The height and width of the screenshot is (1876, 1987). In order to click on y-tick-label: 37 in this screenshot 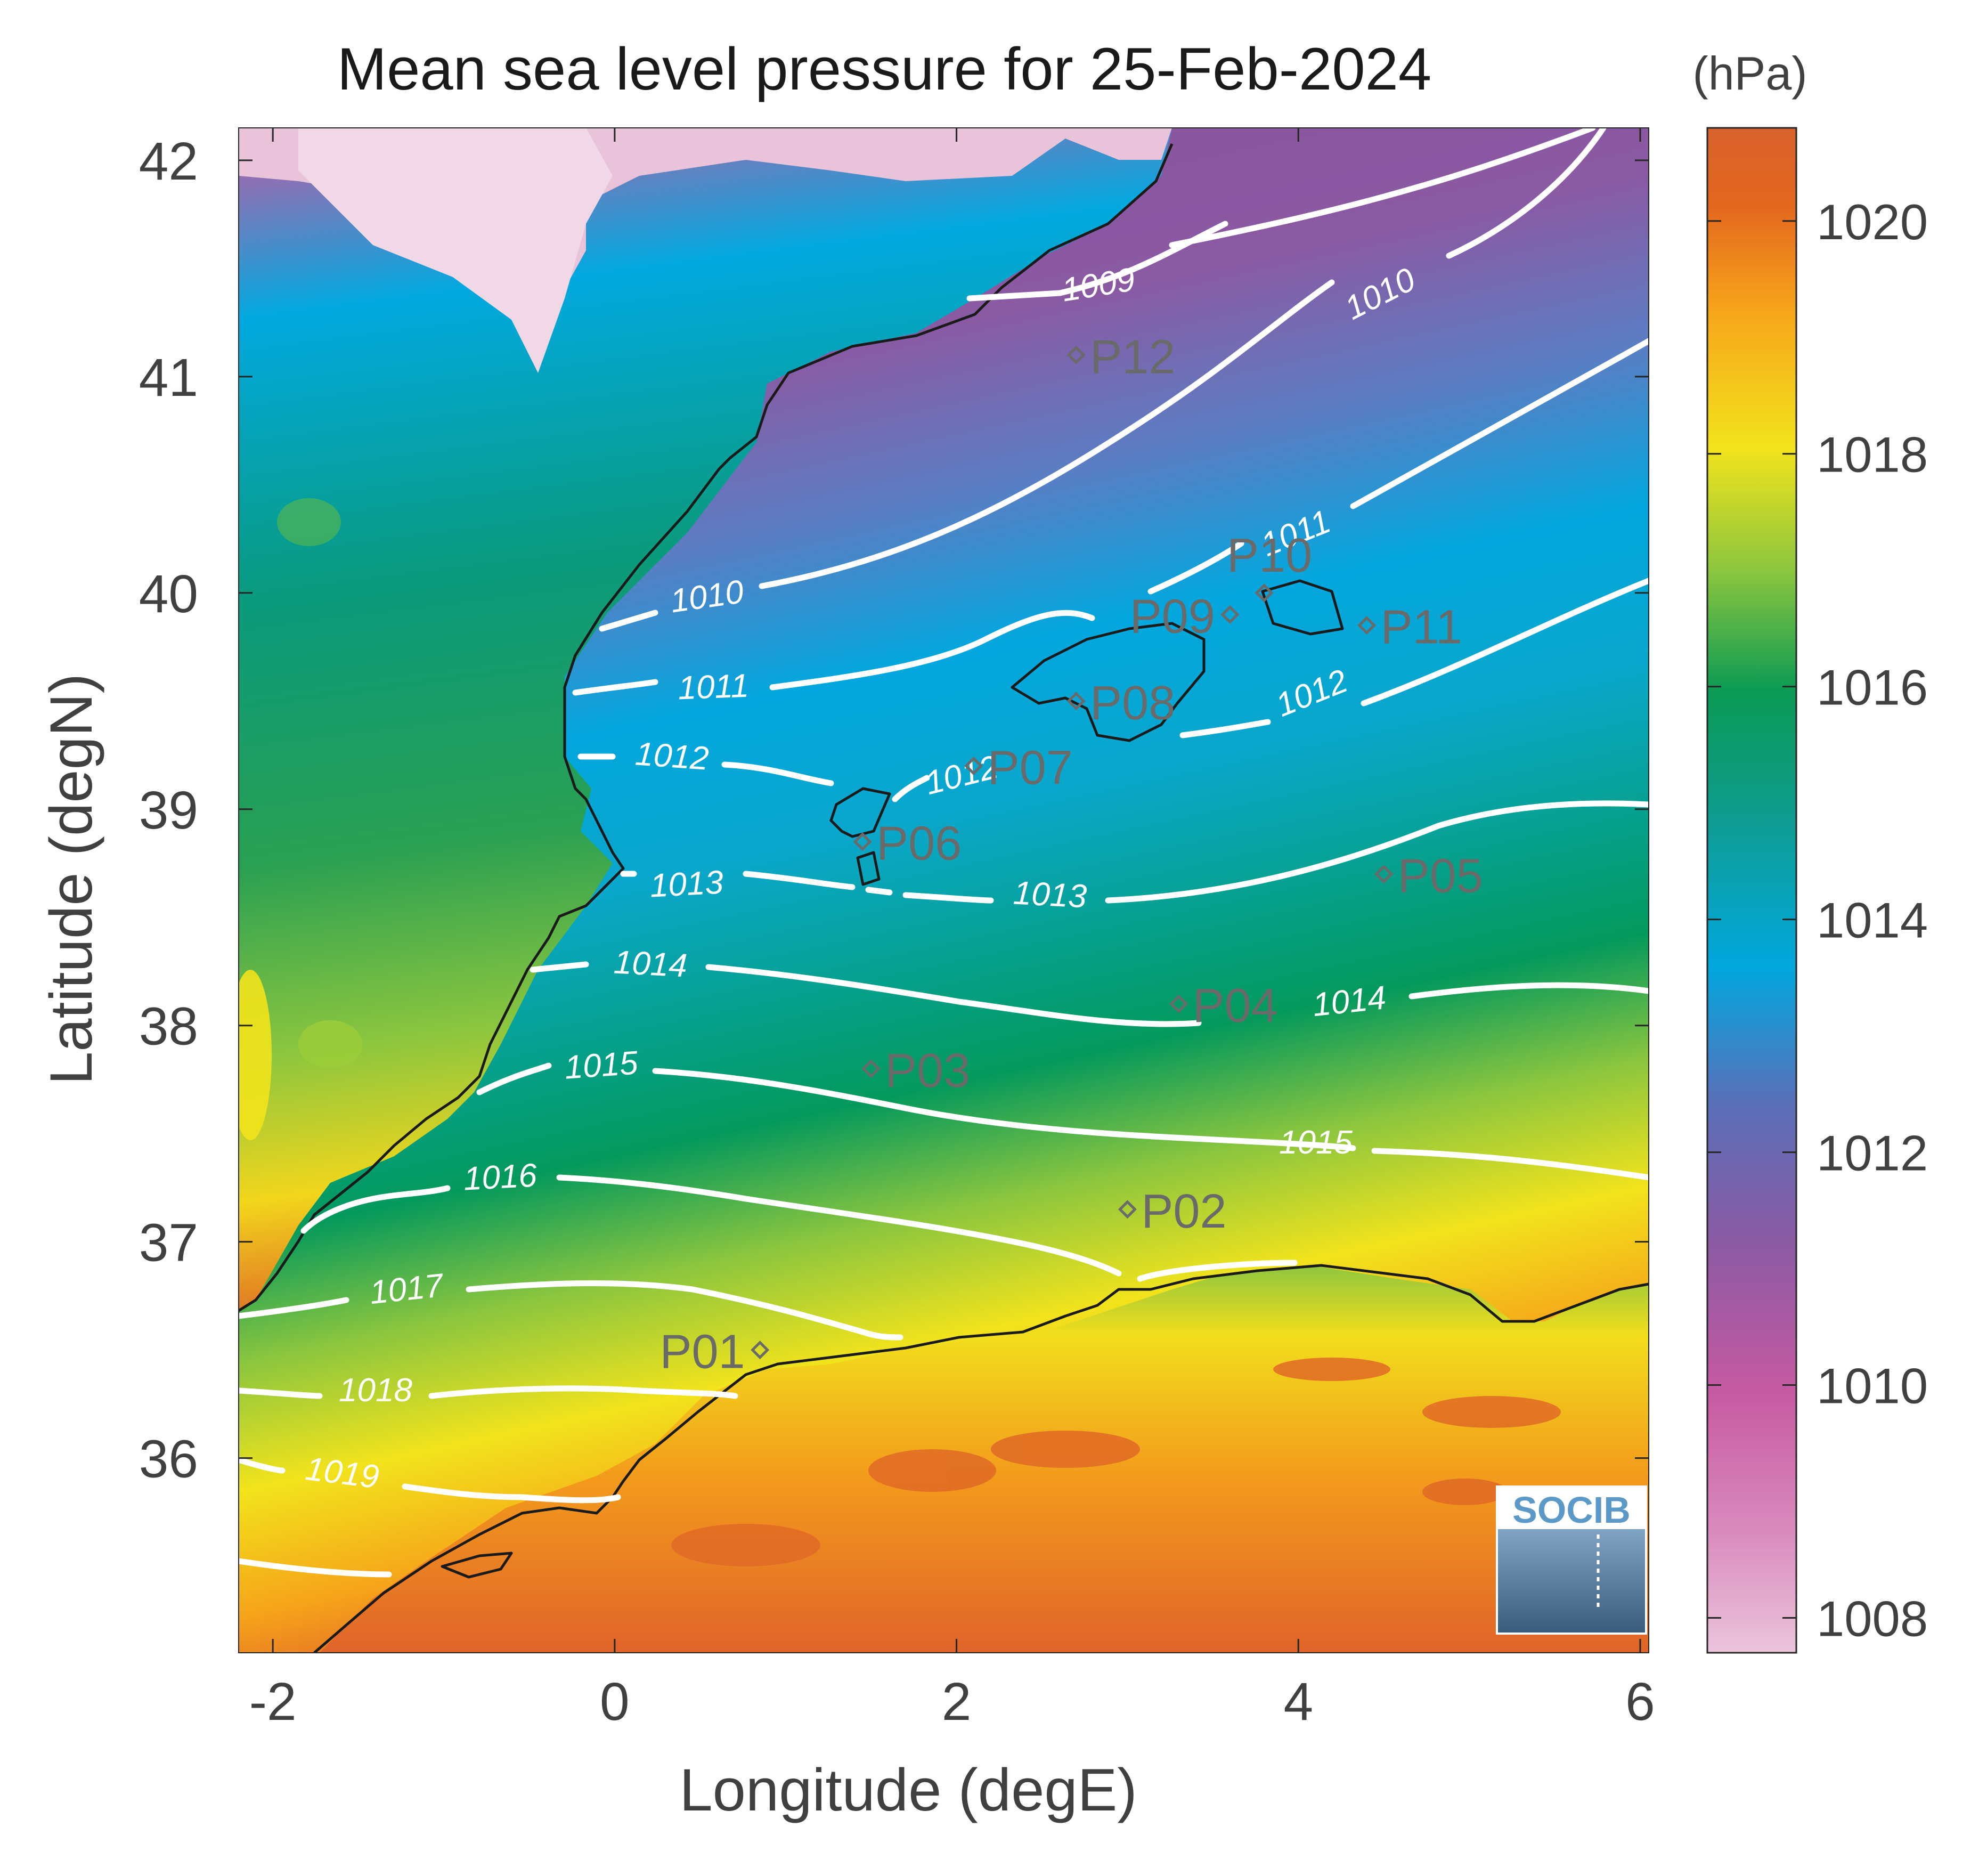, I will do `click(168, 1243)`.